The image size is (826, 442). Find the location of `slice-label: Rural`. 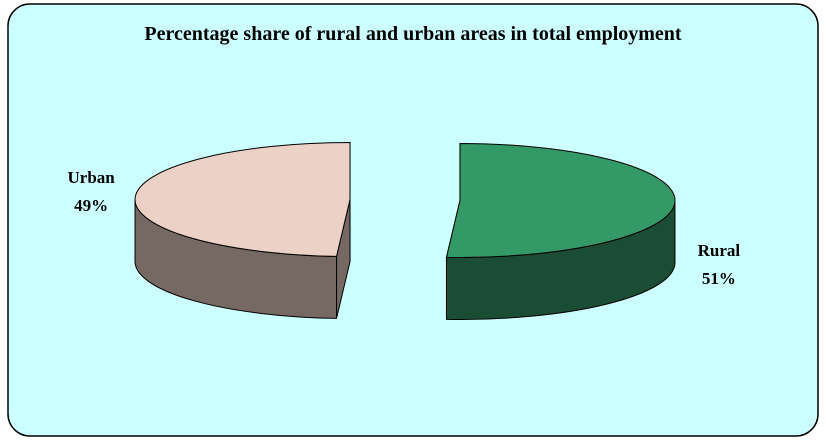

slice-label: Rural is located at coordinates (719, 250).